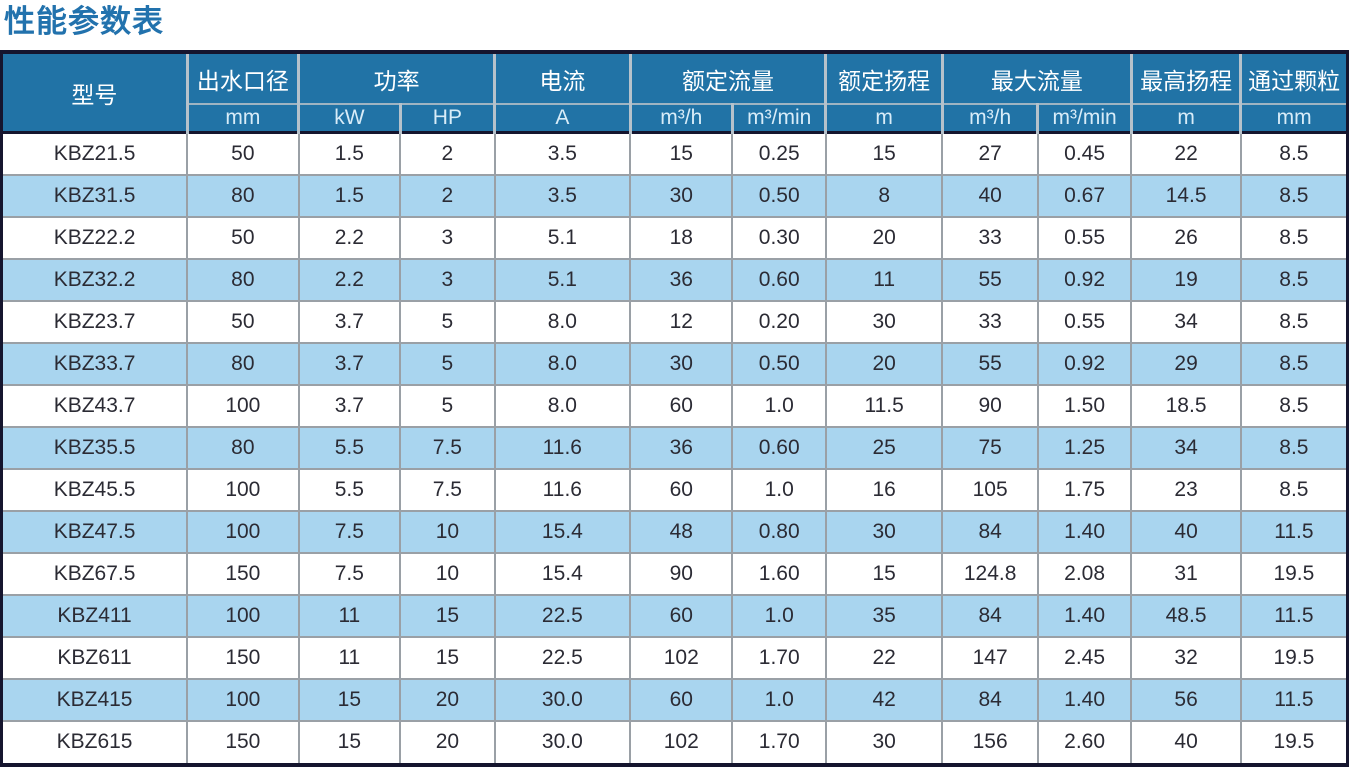 Image resolution: width=1349 pixels, height=767 pixels. Describe the element at coordinates (779, 153) in the screenshot. I see `value-cell: 0.25` at that location.